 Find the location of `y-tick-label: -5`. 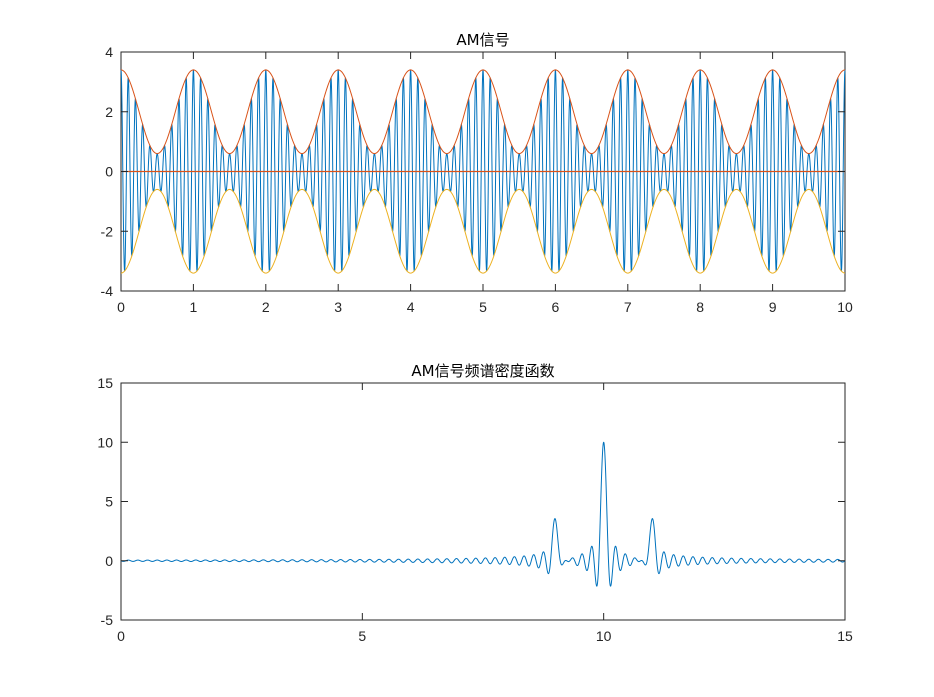

y-tick-label: -5 is located at coordinates (107, 620).